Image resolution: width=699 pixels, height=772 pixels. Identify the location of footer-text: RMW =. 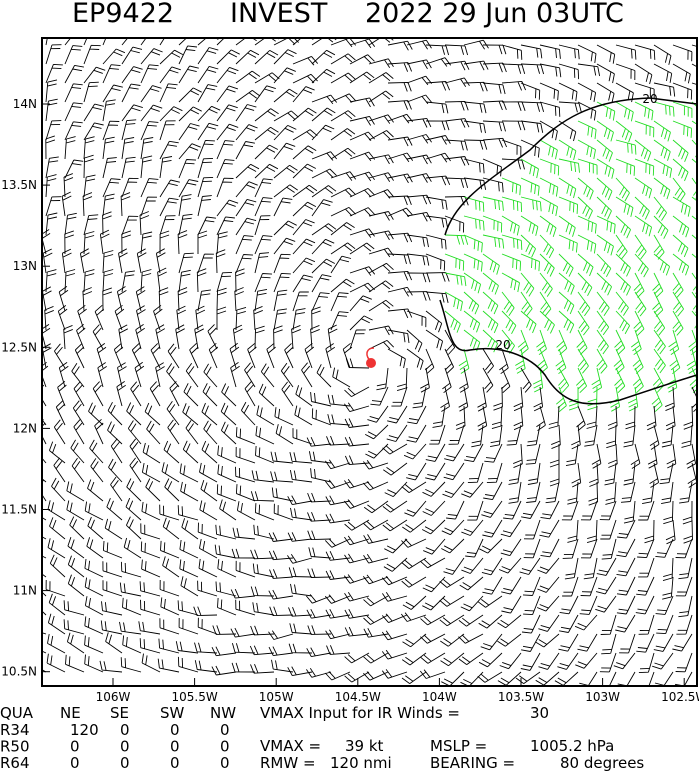
(288, 763).